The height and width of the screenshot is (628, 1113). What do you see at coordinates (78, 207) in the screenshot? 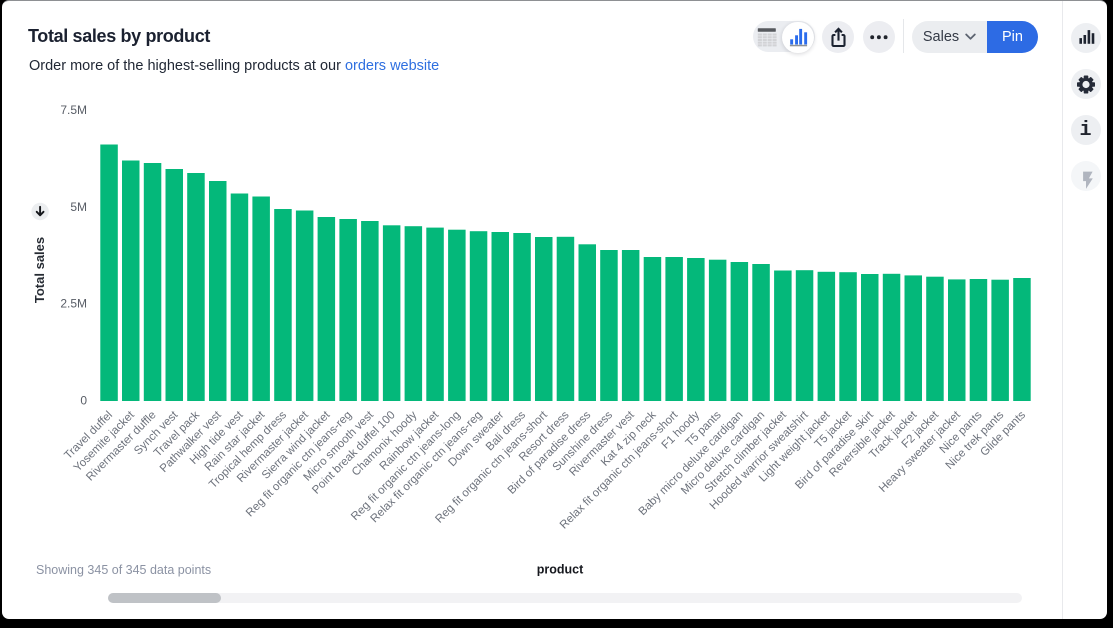
I see `svg-text: 5M` at bounding box center [78, 207].